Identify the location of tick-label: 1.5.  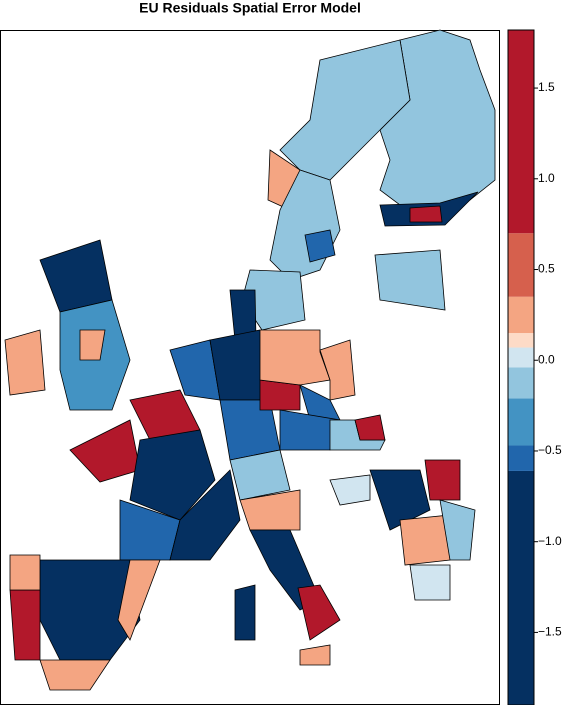
(546, 87).